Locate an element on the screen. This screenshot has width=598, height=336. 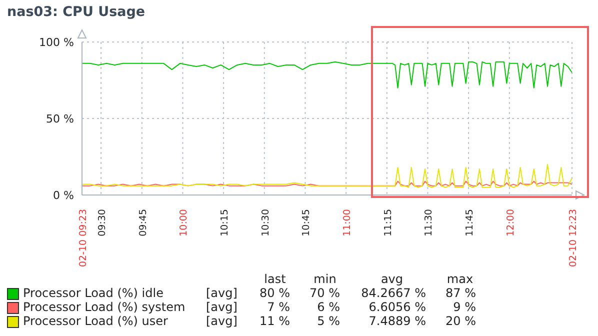
x-tick-label: 09:45 is located at coordinates (143, 222).